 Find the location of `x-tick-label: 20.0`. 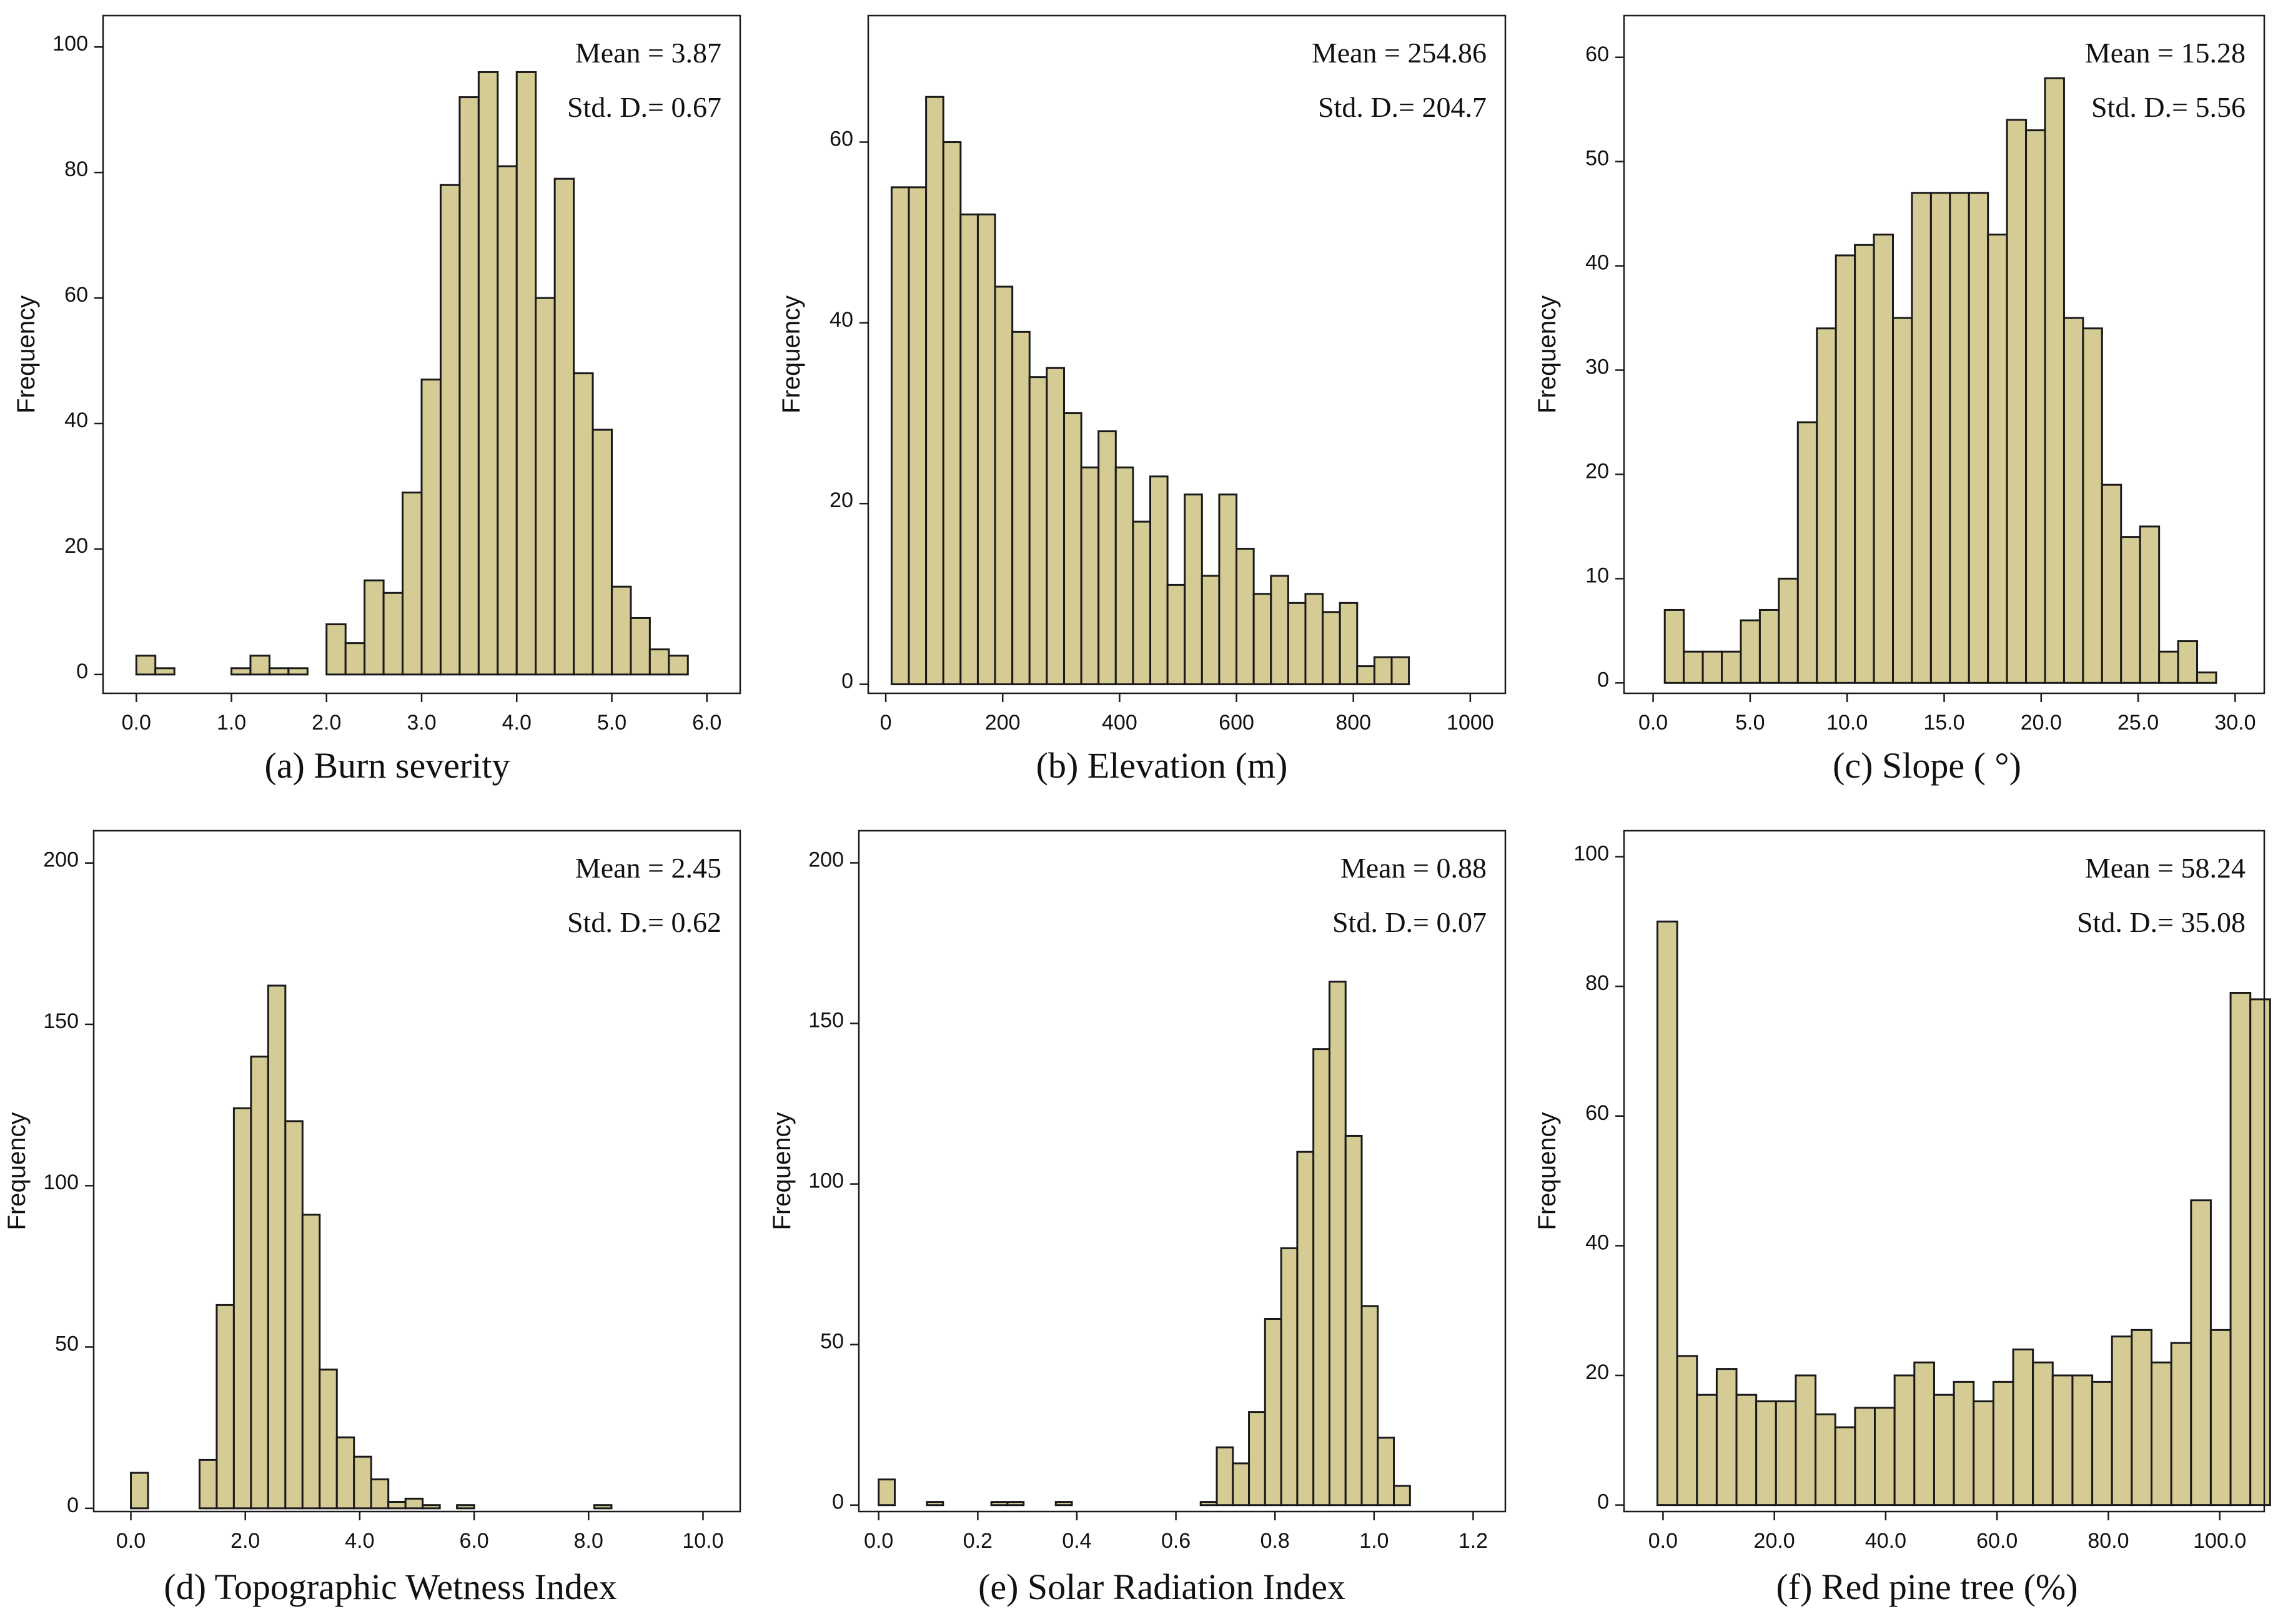

x-tick-label: 20.0 is located at coordinates (2041, 723).